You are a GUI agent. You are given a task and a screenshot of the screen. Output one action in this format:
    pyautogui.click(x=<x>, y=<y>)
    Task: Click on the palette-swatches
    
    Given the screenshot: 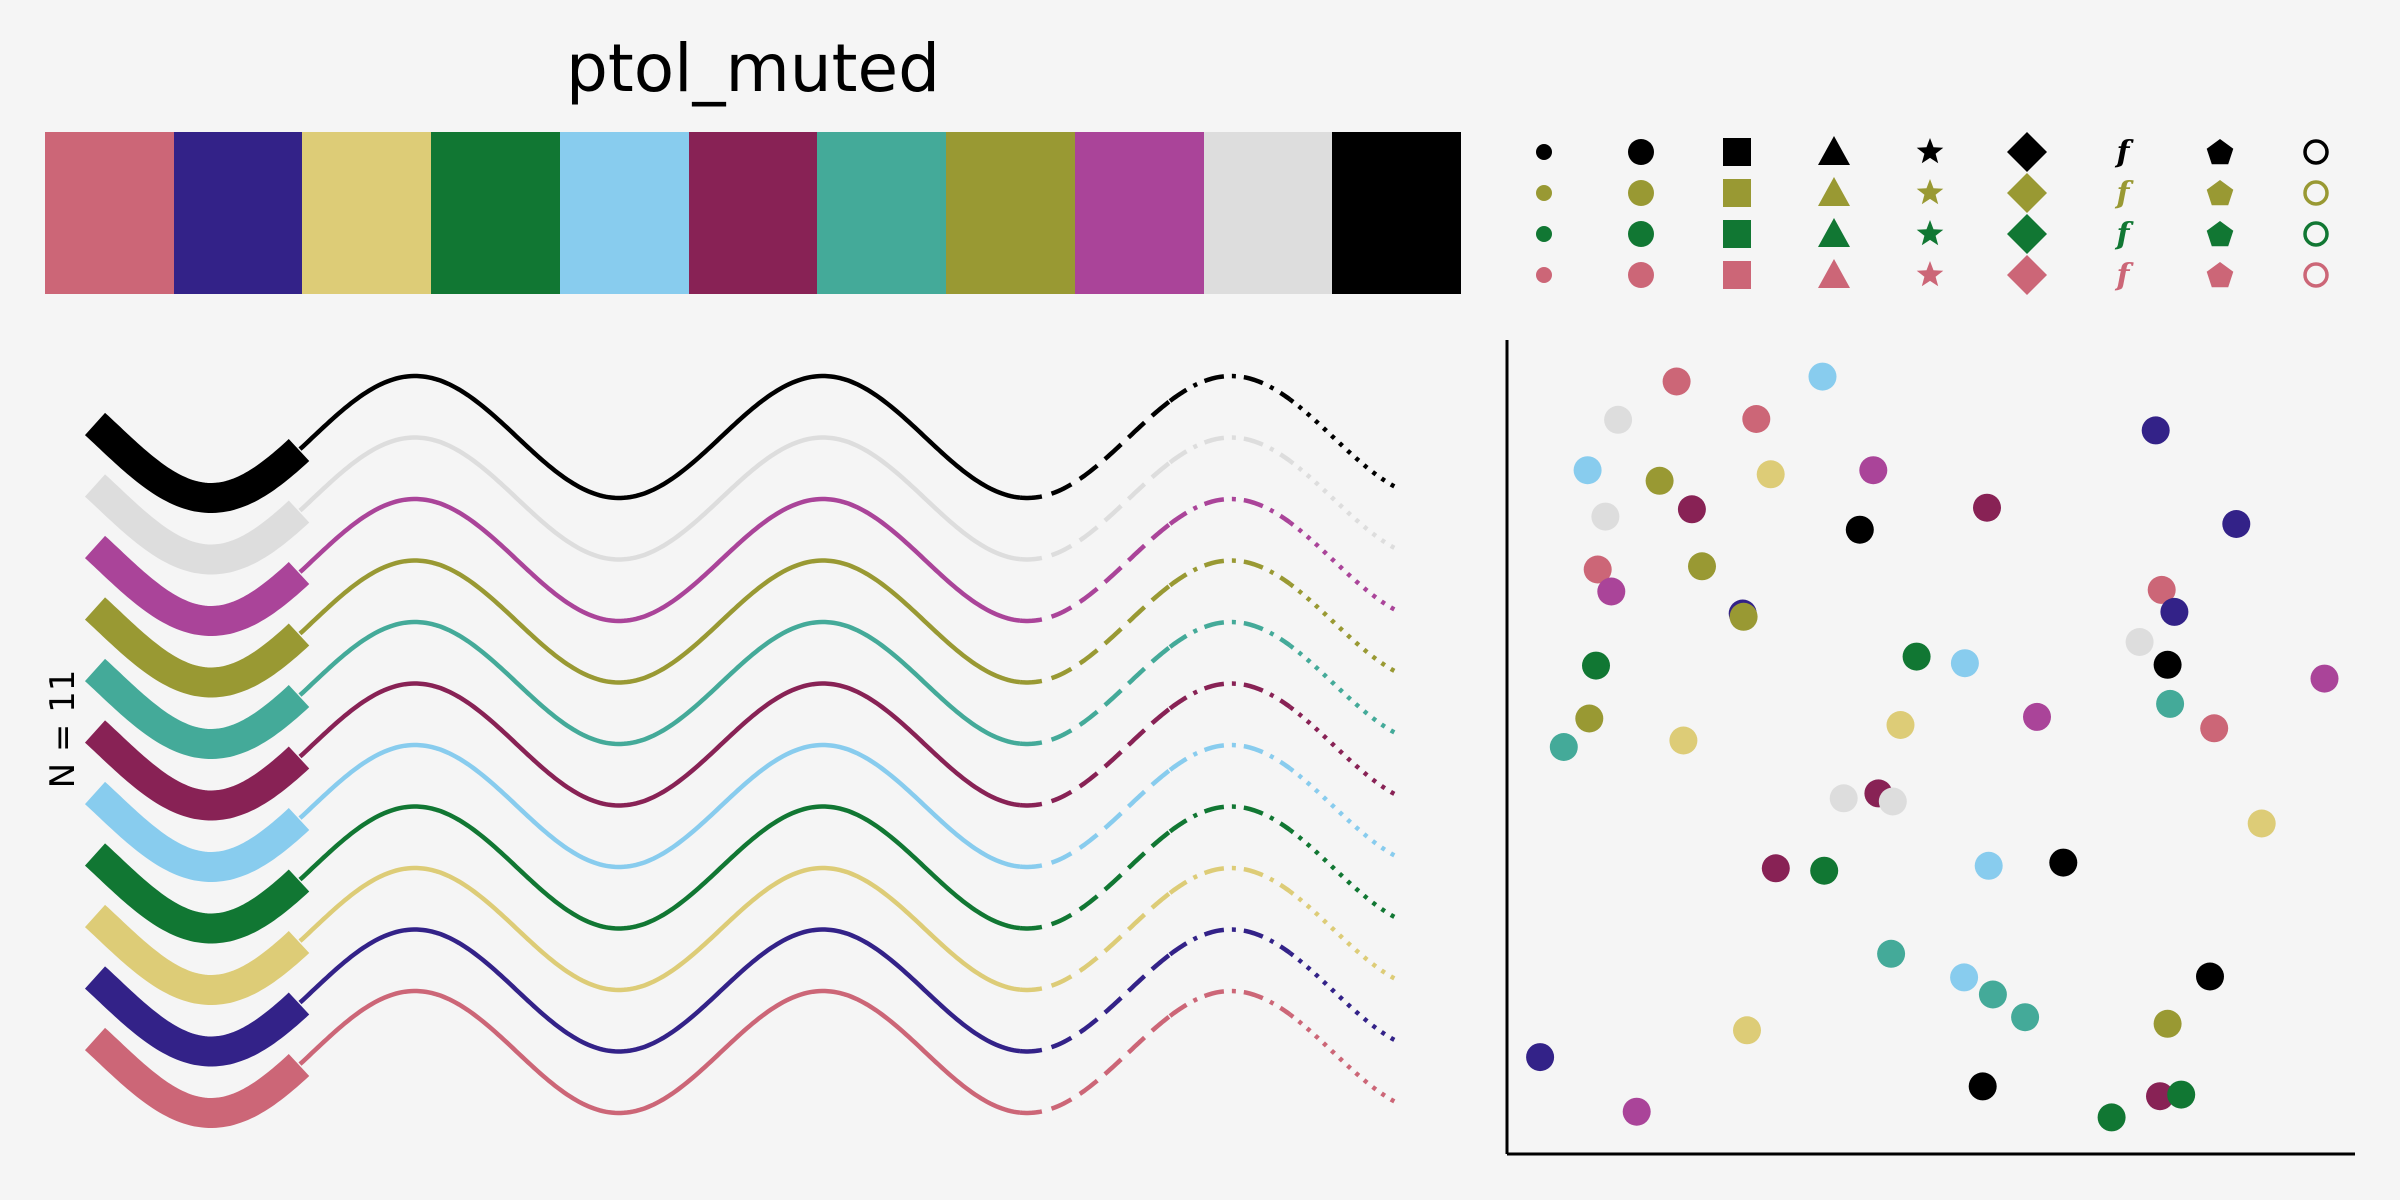 What is the action you would take?
    pyautogui.click(x=753, y=213)
    